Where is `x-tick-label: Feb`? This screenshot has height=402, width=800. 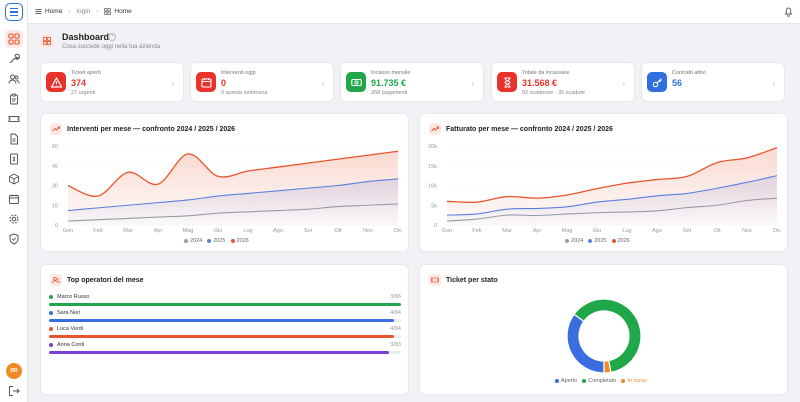 x-tick-label: Feb is located at coordinates (97, 231).